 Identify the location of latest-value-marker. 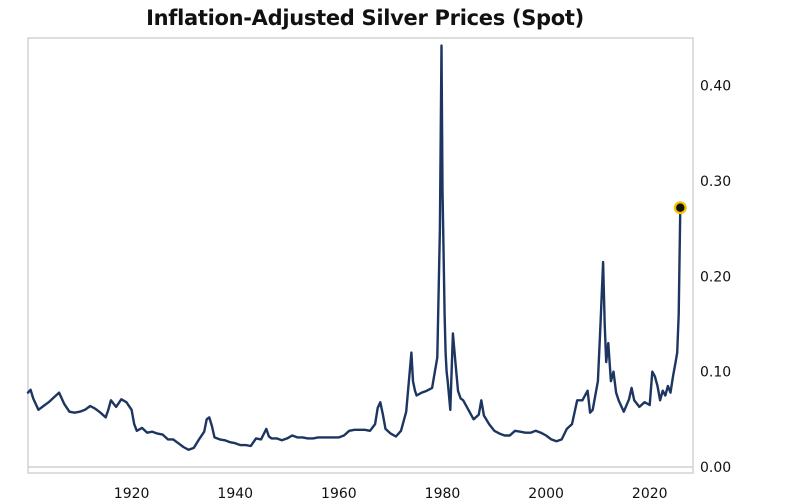
(680, 207).